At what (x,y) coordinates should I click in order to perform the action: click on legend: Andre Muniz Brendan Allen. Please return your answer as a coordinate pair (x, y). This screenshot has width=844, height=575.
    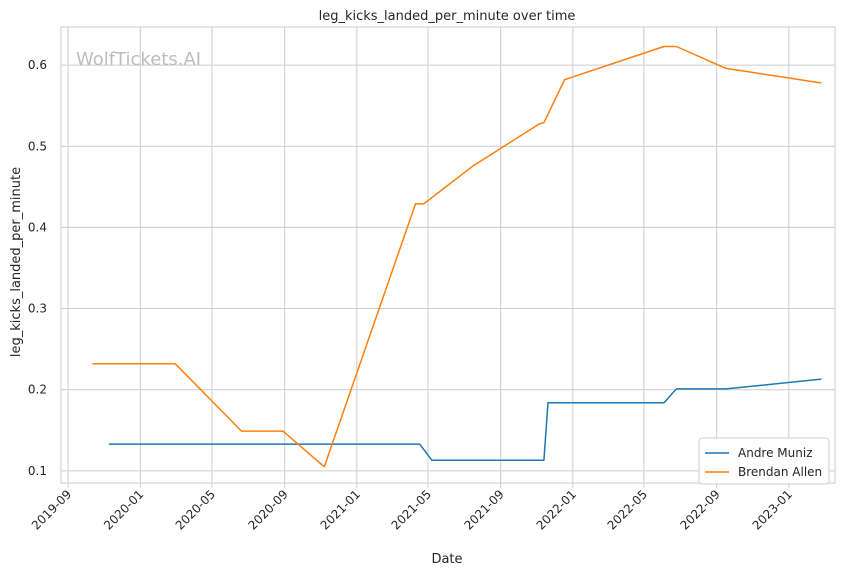
    Looking at the image, I should click on (764, 461).